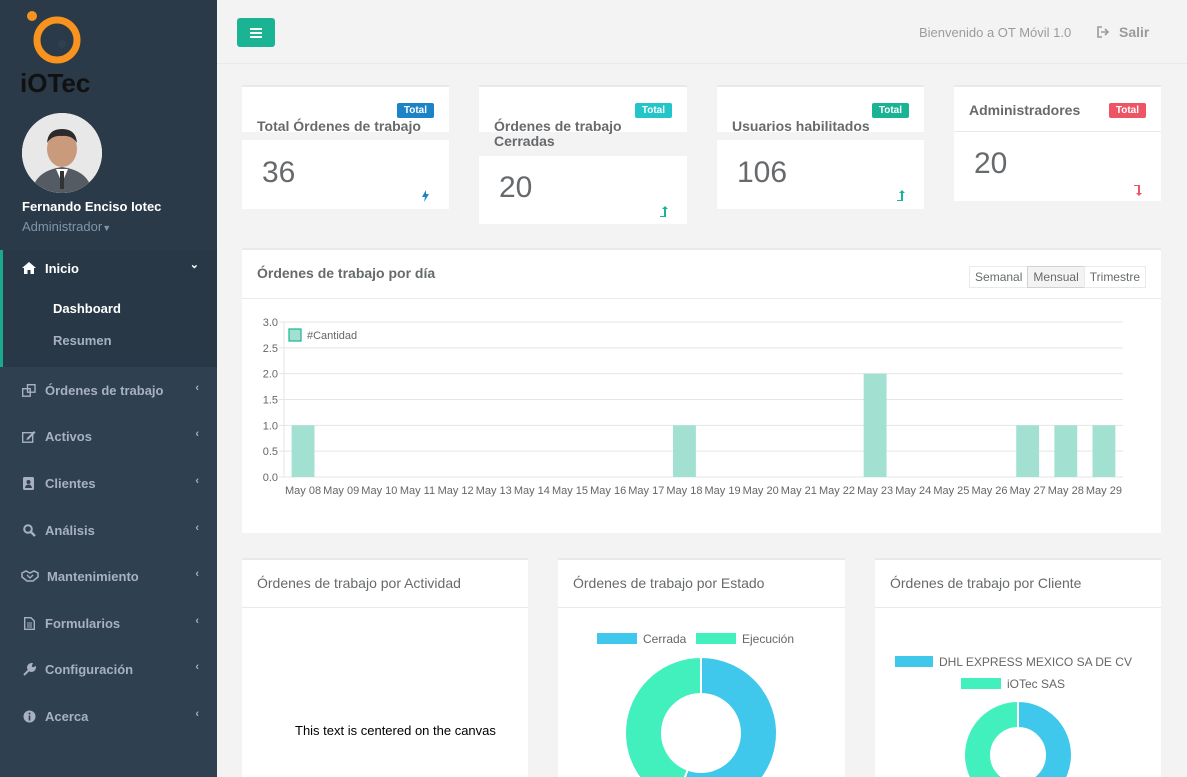 The width and height of the screenshot is (1187, 777). I want to click on stat-card-administradores: Total Administradores 20, so click(1057, 143).